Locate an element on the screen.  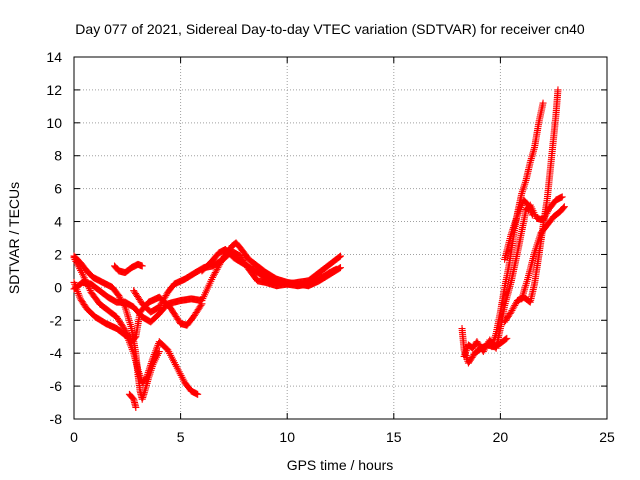
y-tick-label: 14 is located at coordinates (54, 57).